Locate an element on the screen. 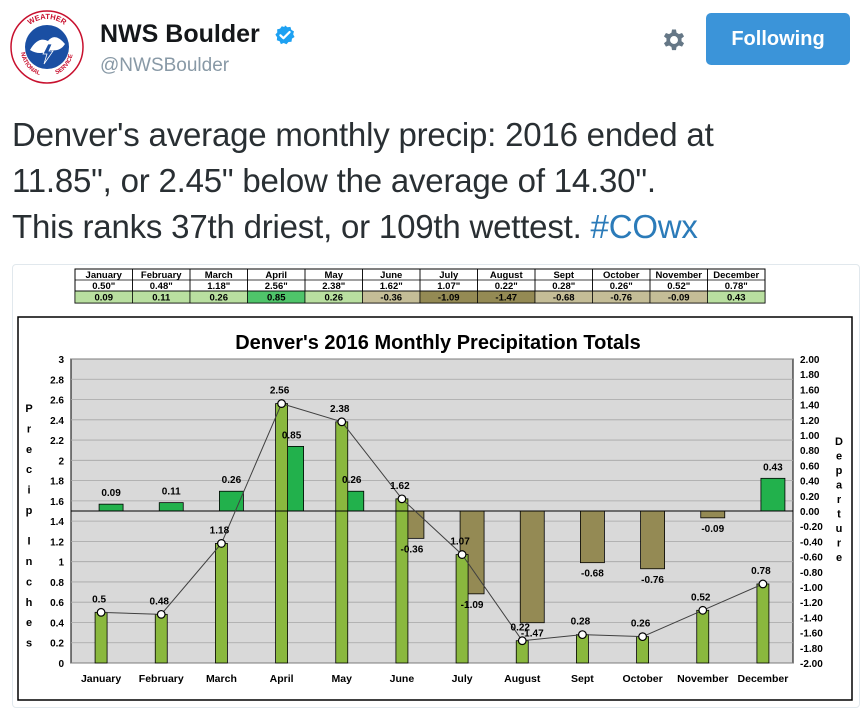 Image resolution: width=864 pixels, height=714 pixels. departure-data-label: -1.09 is located at coordinates (472, 605).